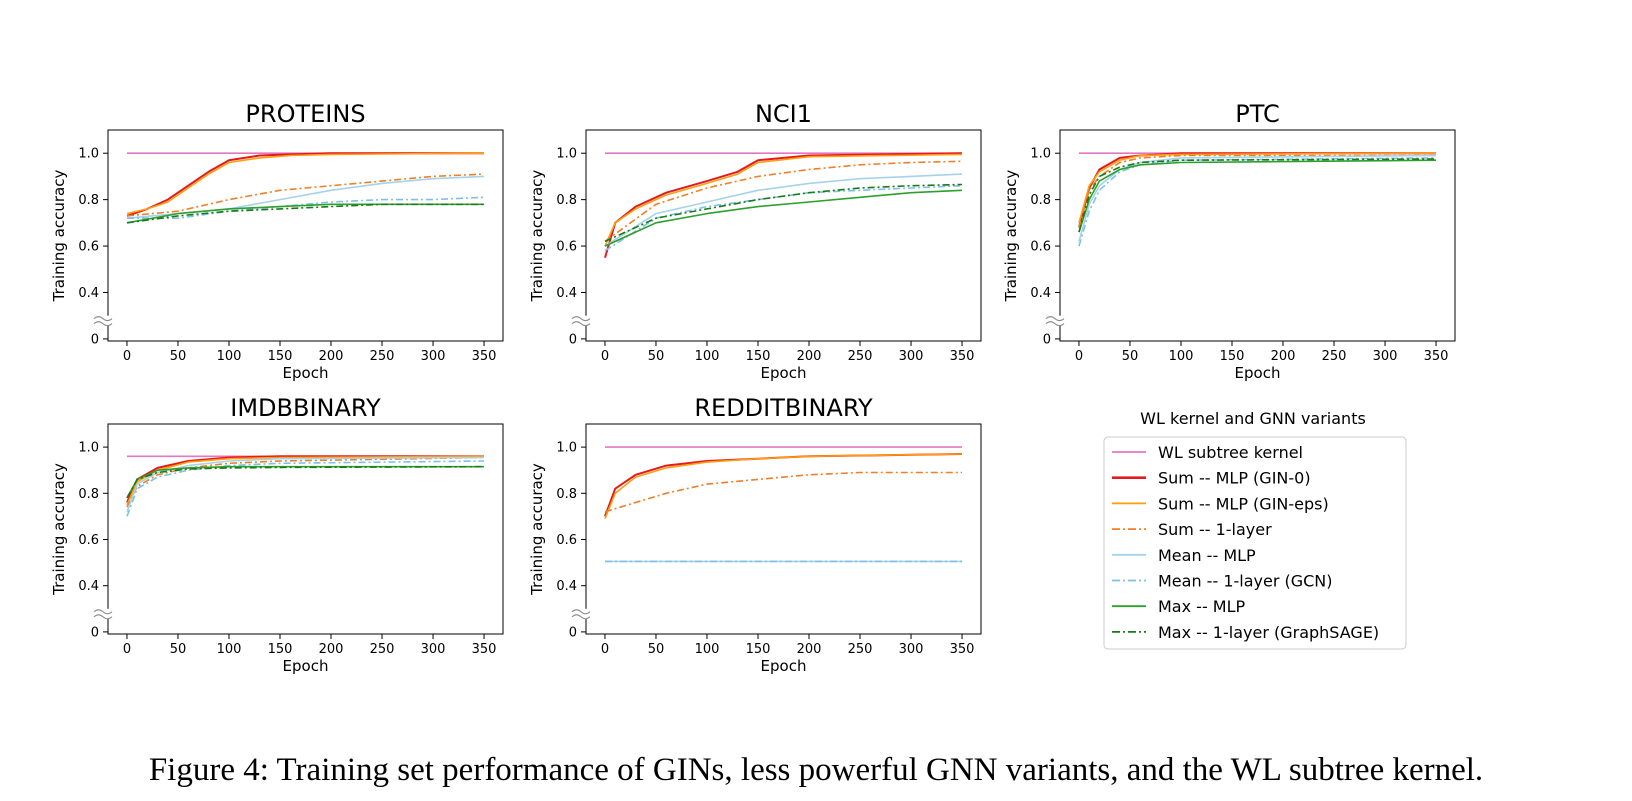 The image size is (1632, 801). What do you see at coordinates (305, 114) in the screenshot?
I see `chart-title: PROTEINS` at bounding box center [305, 114].